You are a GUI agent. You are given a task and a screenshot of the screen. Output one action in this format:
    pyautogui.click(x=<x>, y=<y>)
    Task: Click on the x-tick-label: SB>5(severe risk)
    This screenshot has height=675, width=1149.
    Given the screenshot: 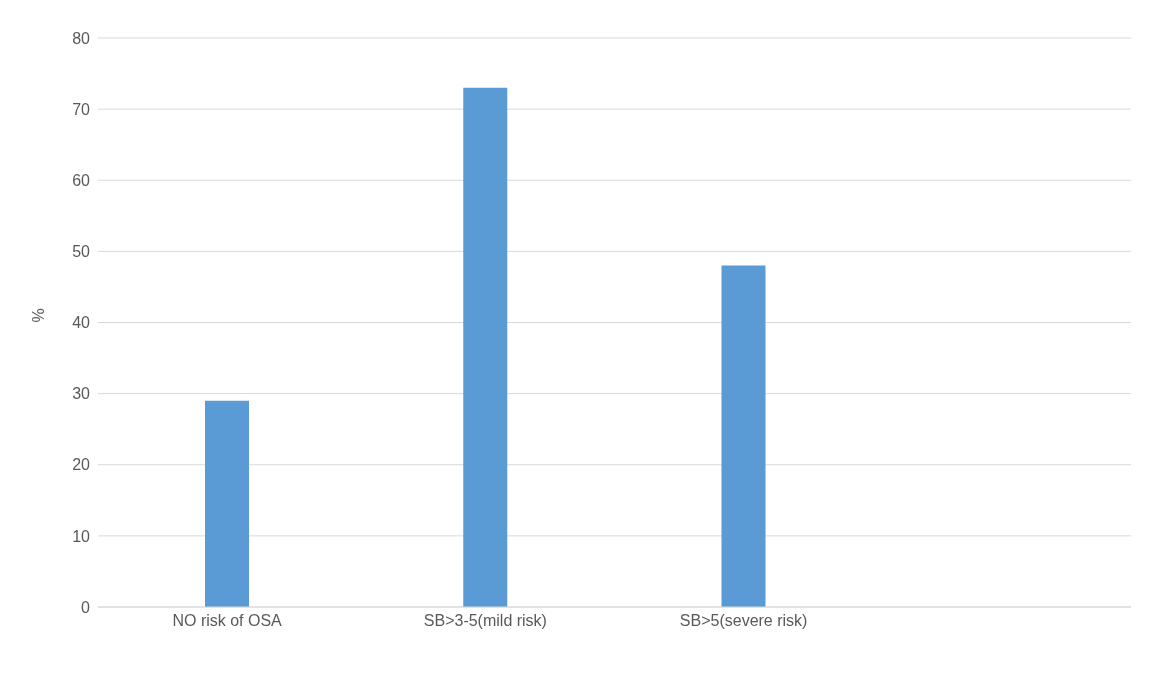 What is the action you would take?
    pyautogui.click(x=743, y=621)
    